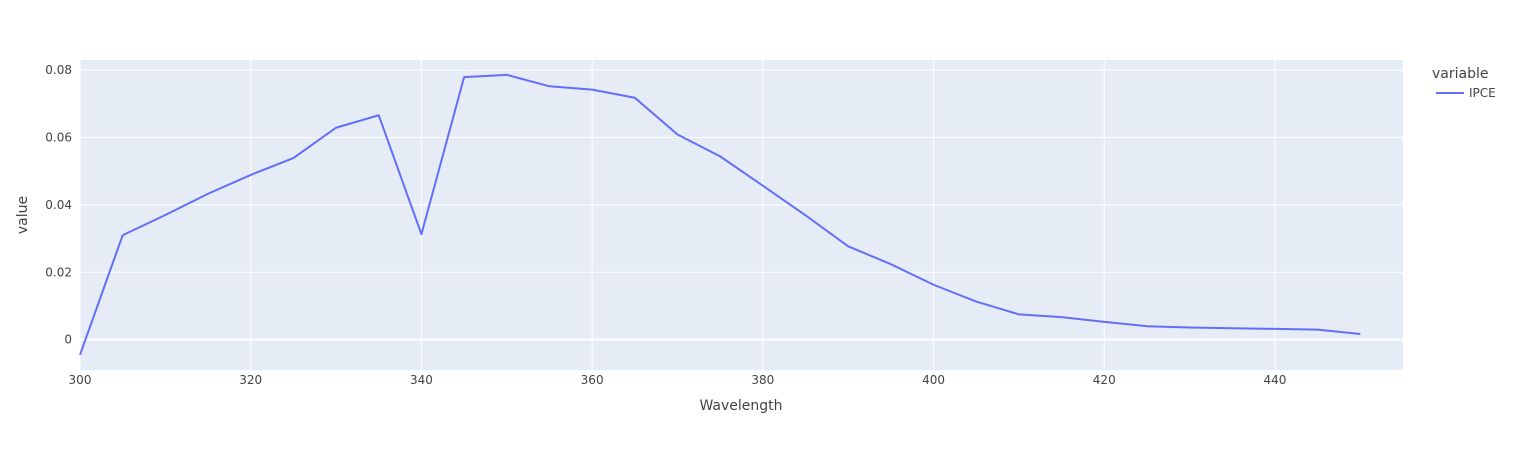 The width and height of the screenshot is (1515, 450). What do you see at coordinates (1466, 93) in the screenshot?
I see `legend-item-ipce: IPCE` at bounding box center [1466, 93].